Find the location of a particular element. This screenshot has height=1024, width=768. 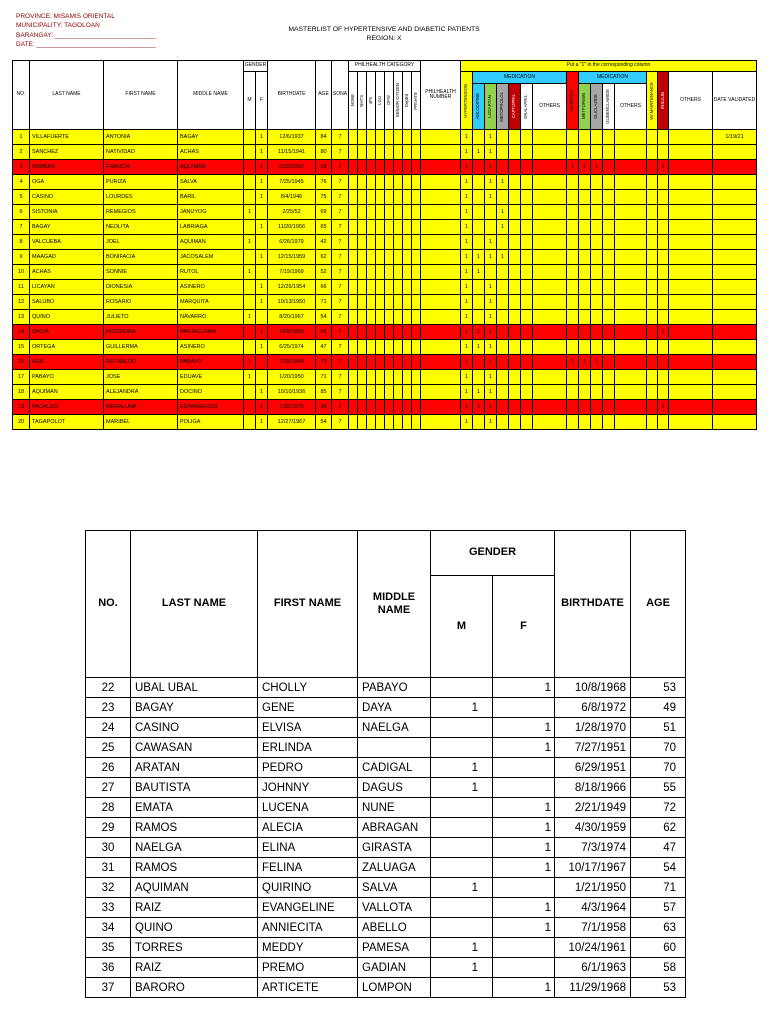

cell-losartan is located at coordinates (490, 272).